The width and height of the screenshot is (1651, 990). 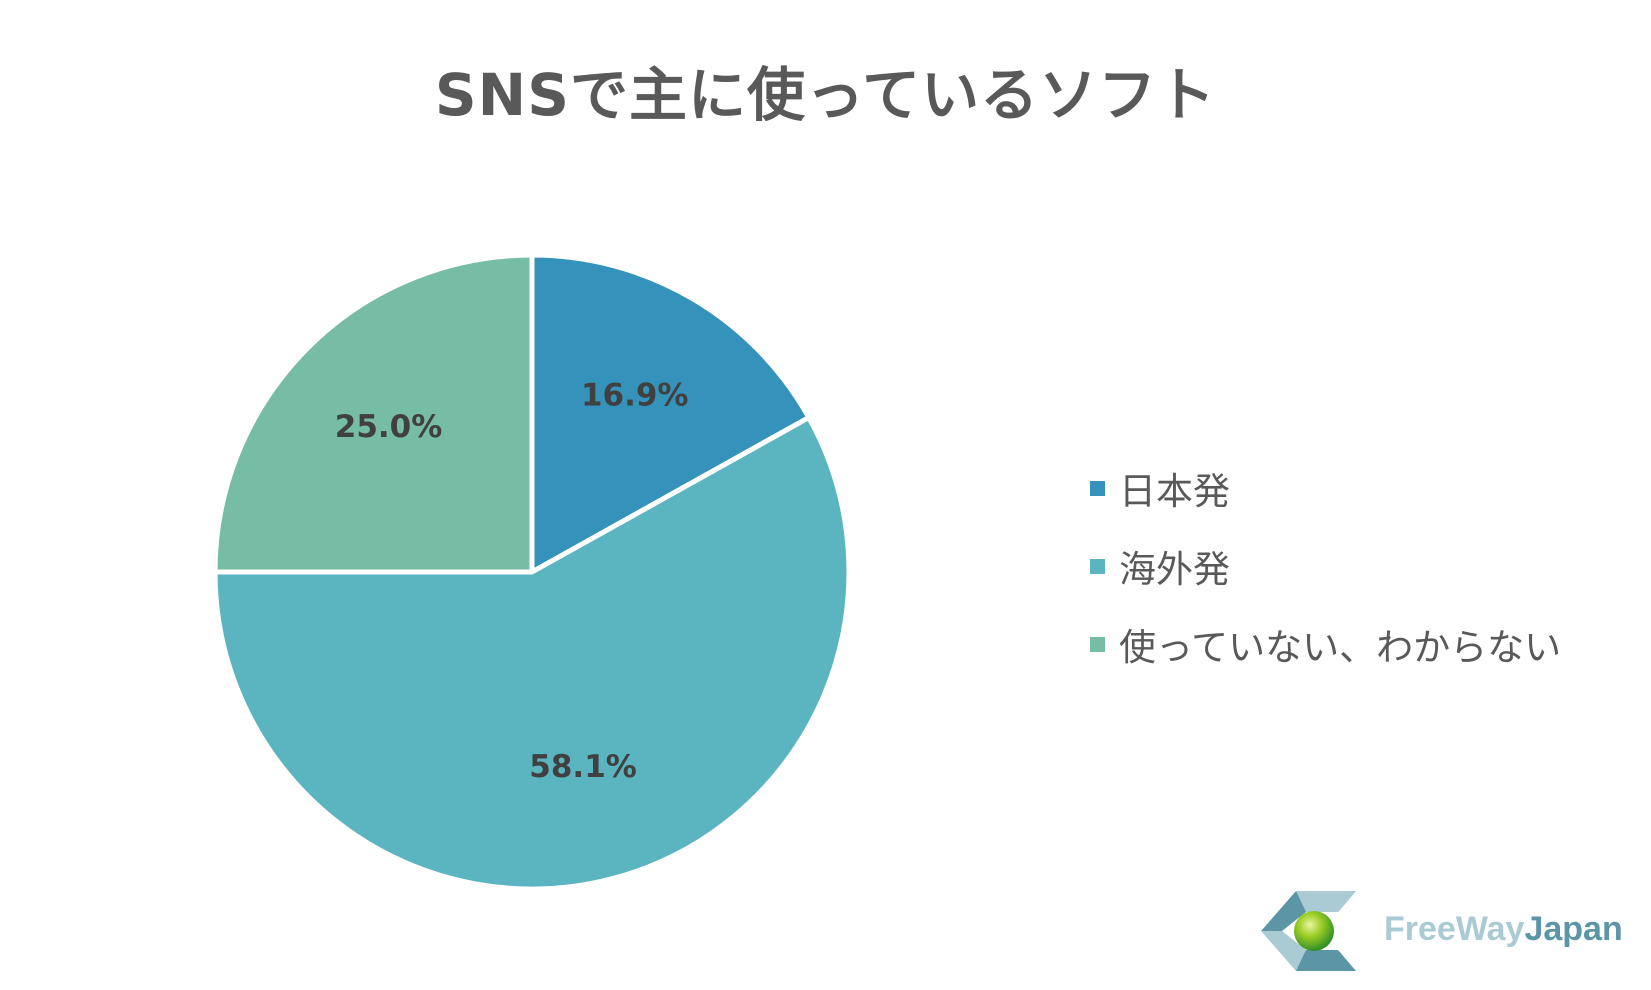 What do you see at coordinates (1174, 491) in the screenshot?
I see `legend-label-domestic: 日本発` at bounding box center [1174, 491].